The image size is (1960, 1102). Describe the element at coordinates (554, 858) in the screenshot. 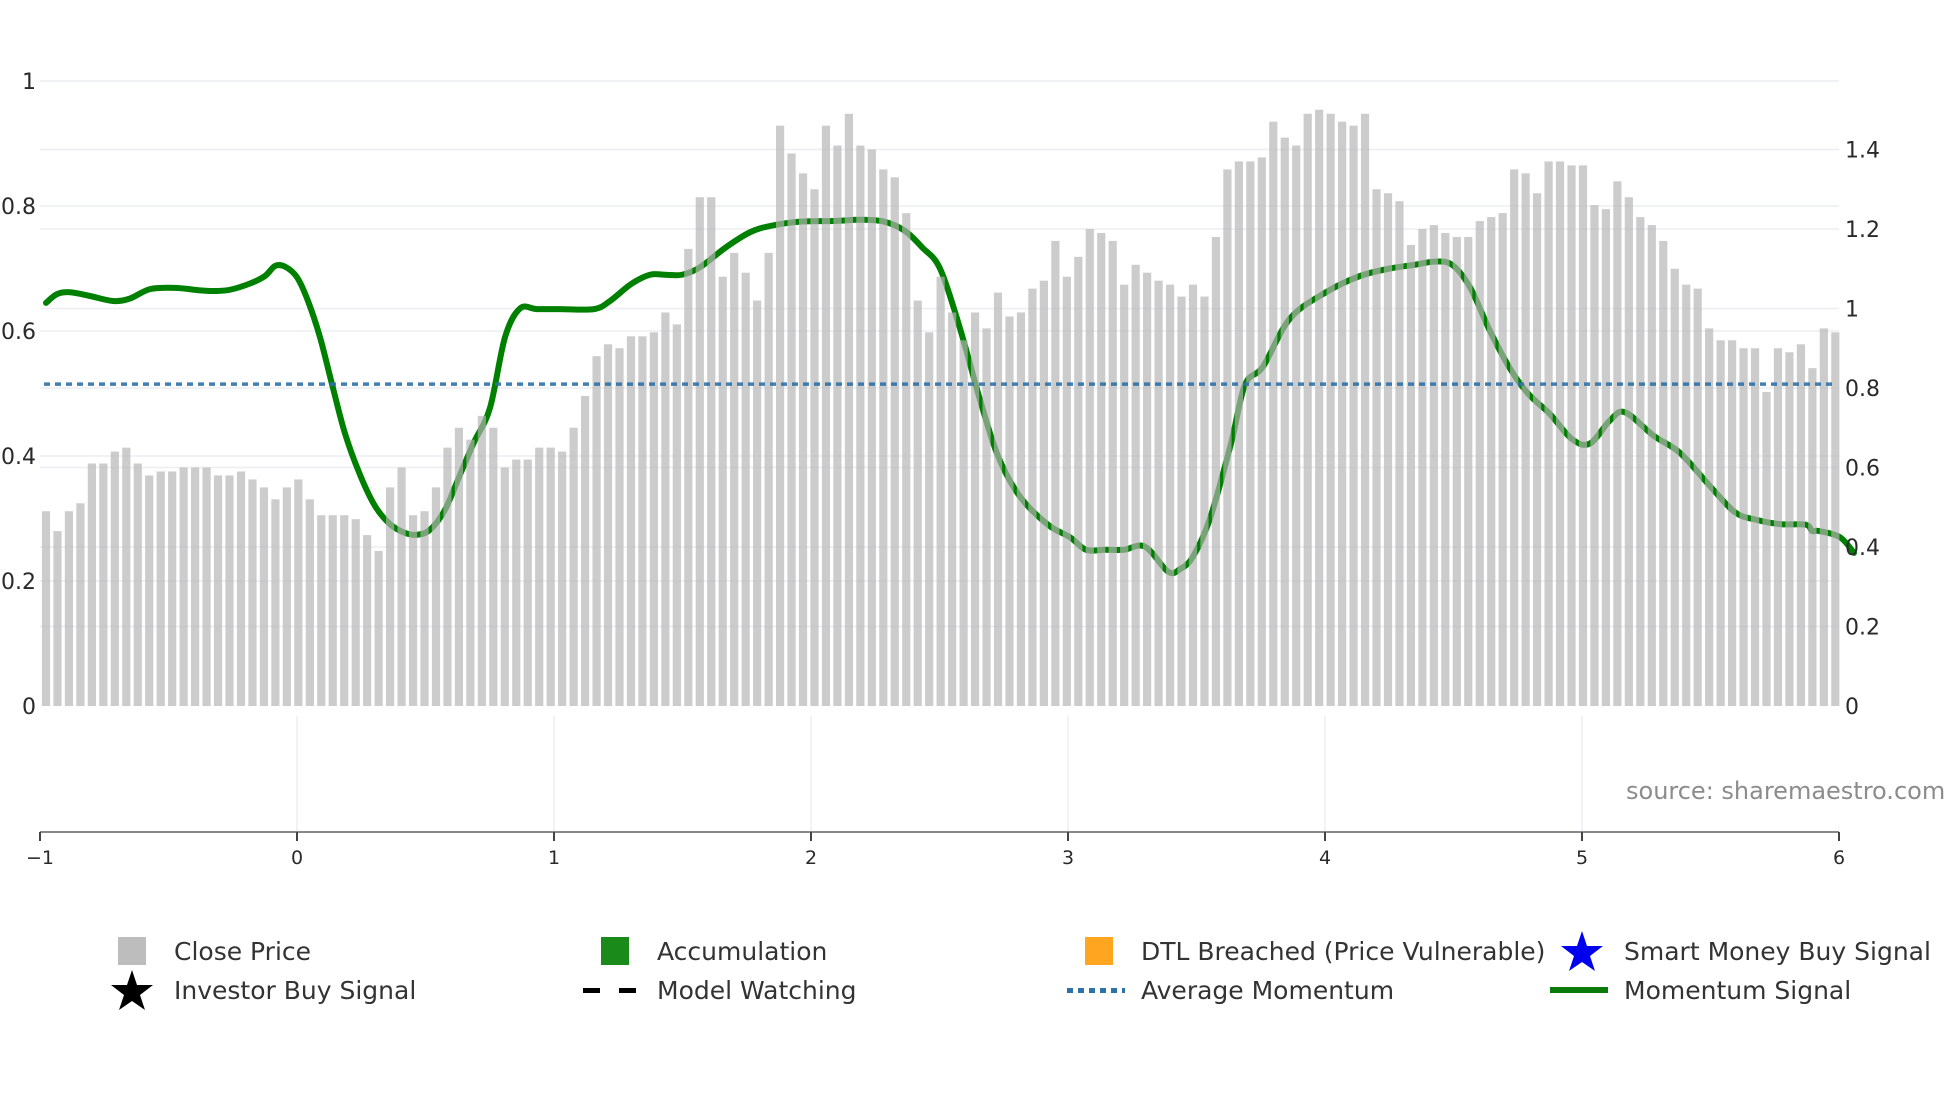

I see `x-axis-tick-label: 1` at that location.